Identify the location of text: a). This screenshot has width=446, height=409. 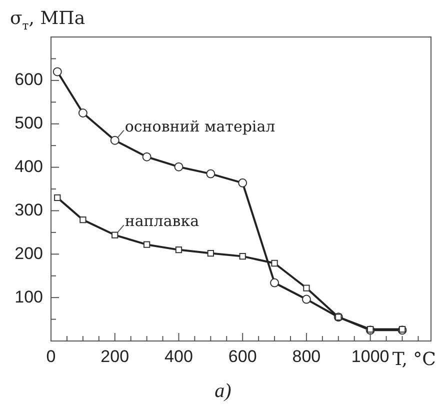
(223, 391).